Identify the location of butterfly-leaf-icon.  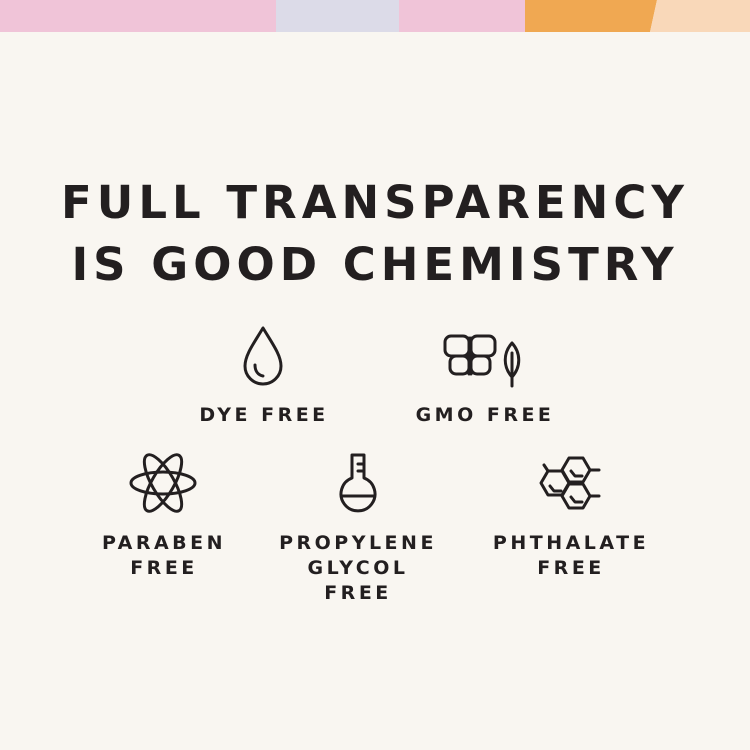
(482, 361).